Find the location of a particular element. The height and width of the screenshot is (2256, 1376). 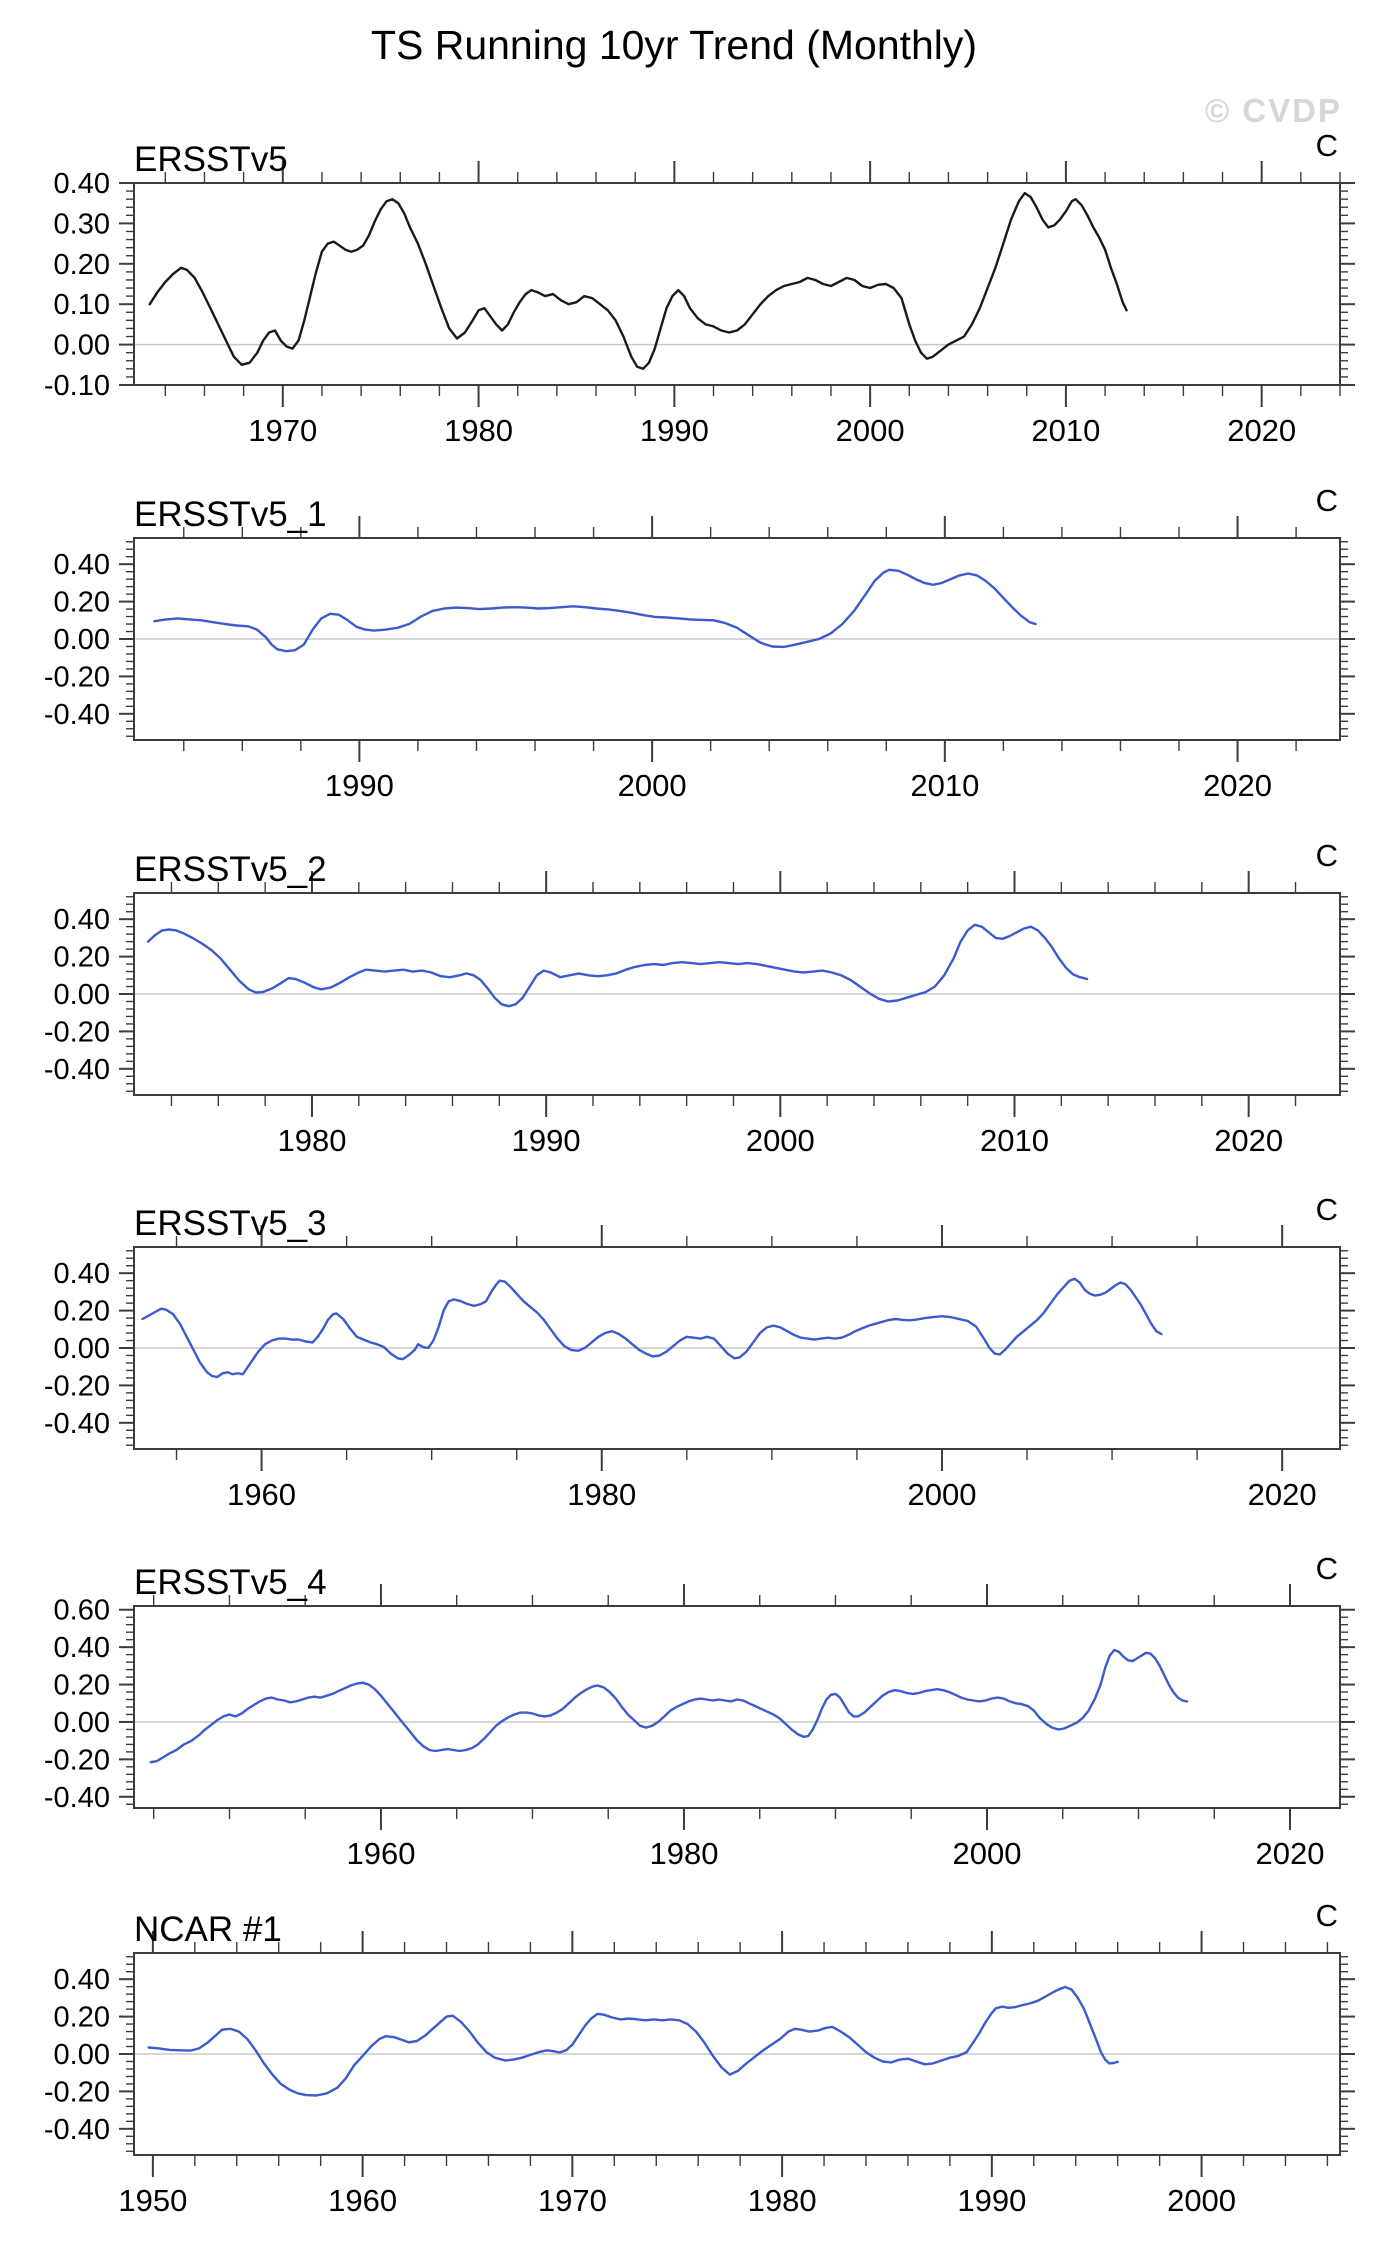

panel-title-ERSSTv5_4: ERSSTv5_4 is located at coordinates (230, 1582).